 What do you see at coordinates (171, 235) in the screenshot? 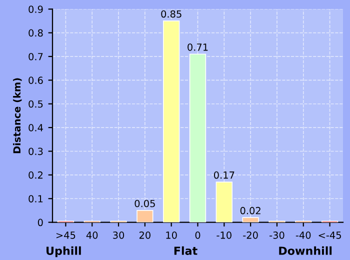
I see `x-tick-label: 10` at bounding box center [171, 235].